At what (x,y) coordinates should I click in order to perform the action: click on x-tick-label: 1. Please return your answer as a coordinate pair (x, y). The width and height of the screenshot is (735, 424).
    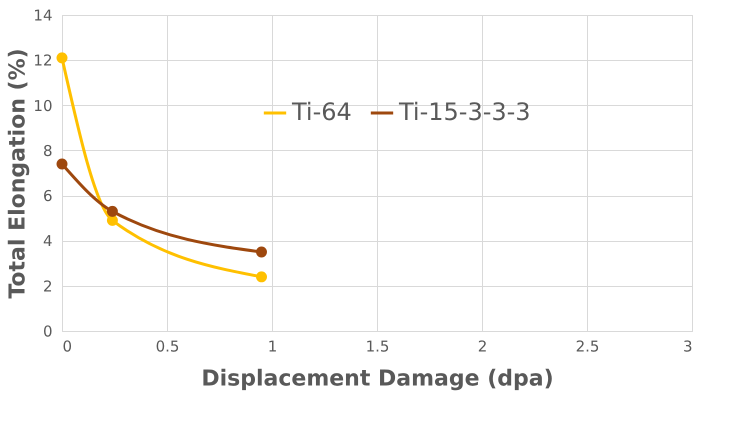
    Looking at the image, I should click on (273, 347).